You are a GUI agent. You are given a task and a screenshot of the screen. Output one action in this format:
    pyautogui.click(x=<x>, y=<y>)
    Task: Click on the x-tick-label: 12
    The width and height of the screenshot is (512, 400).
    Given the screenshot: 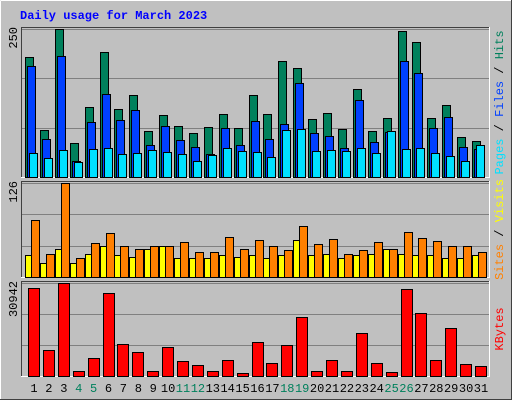 What is the action you would take?
    pyautogui.click(x=198, y=389)
    